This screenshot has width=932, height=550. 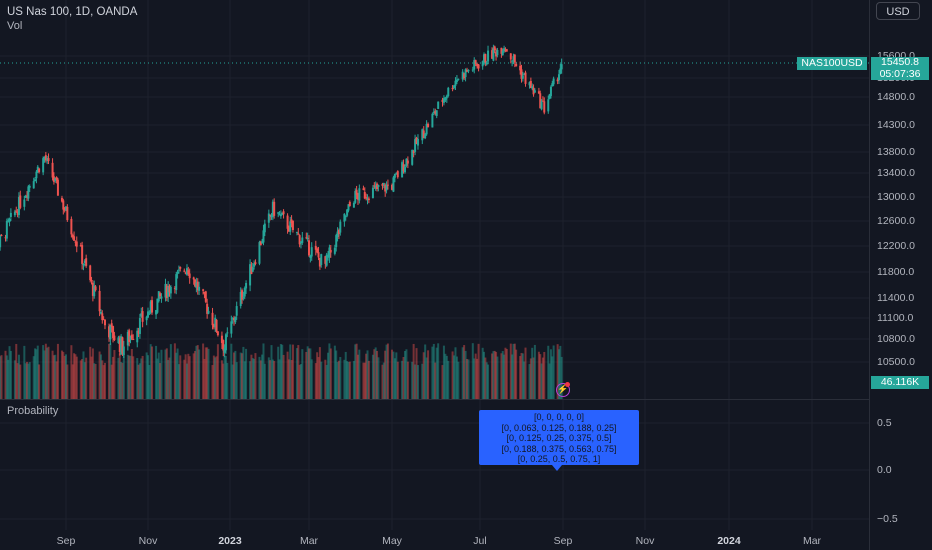 I want to click on price-tick-label: 10500.0, so click(x=896, y=362).